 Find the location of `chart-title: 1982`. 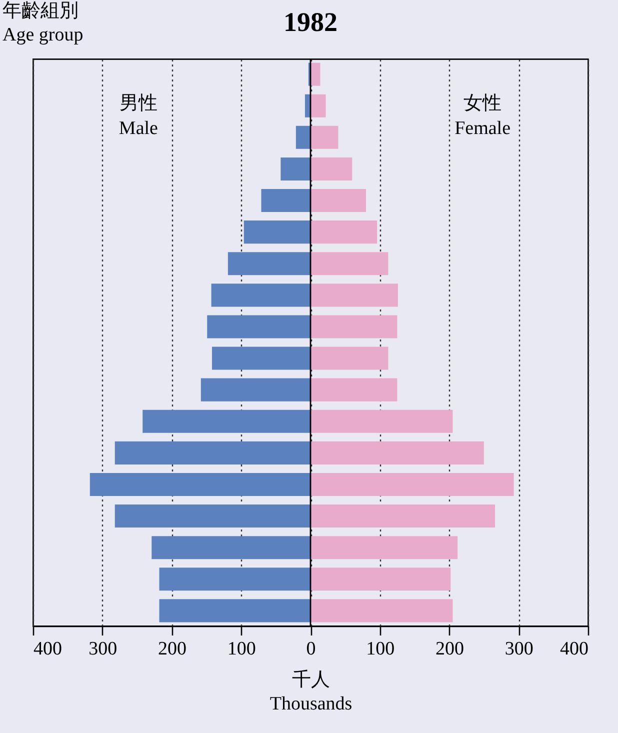

chart-title: 1982 is located at coordinates (311, 22).